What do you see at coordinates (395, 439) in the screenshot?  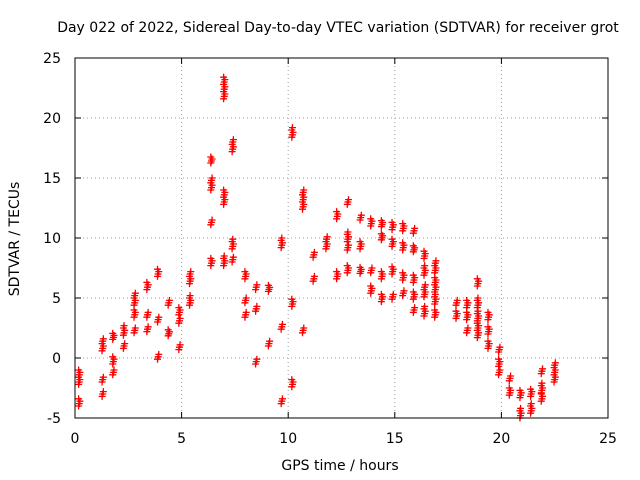 I see `x-tick-label: 15` at bounding box center [395, 439].